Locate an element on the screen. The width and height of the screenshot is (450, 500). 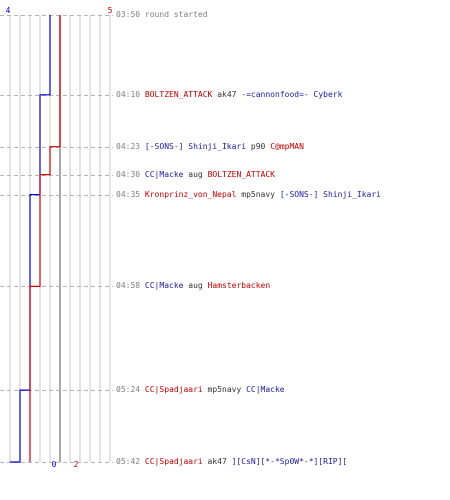
victim-name: BOLTZEN_ATTACK is located at coordinates (241, 174).